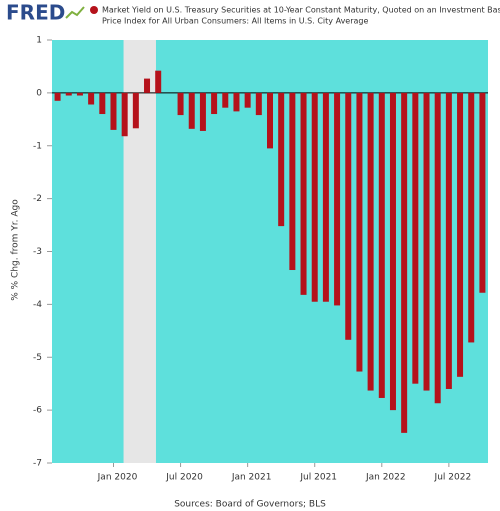 This screenshot has width=500, height=511. I want to click on y-axis-label: % % Chg. from Yr. Ago, so click(16, 250).